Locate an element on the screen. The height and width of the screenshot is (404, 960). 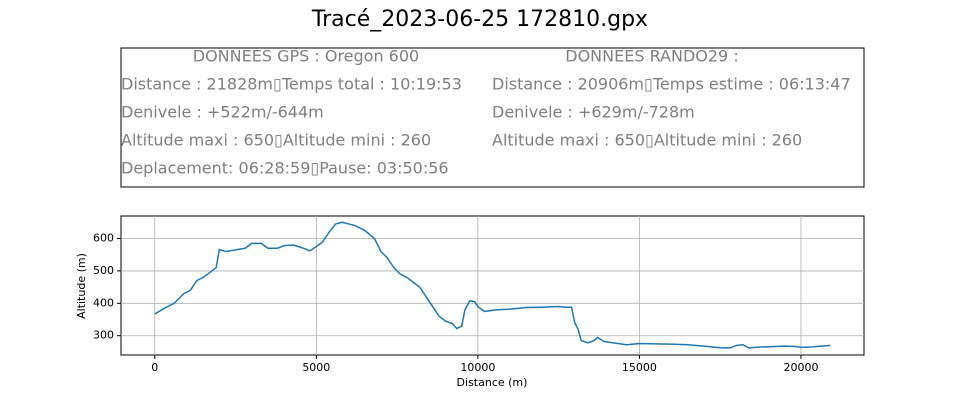
chart-title: Tracé_2023-06-25 172810.gpx is located at coordinates (479, 19).